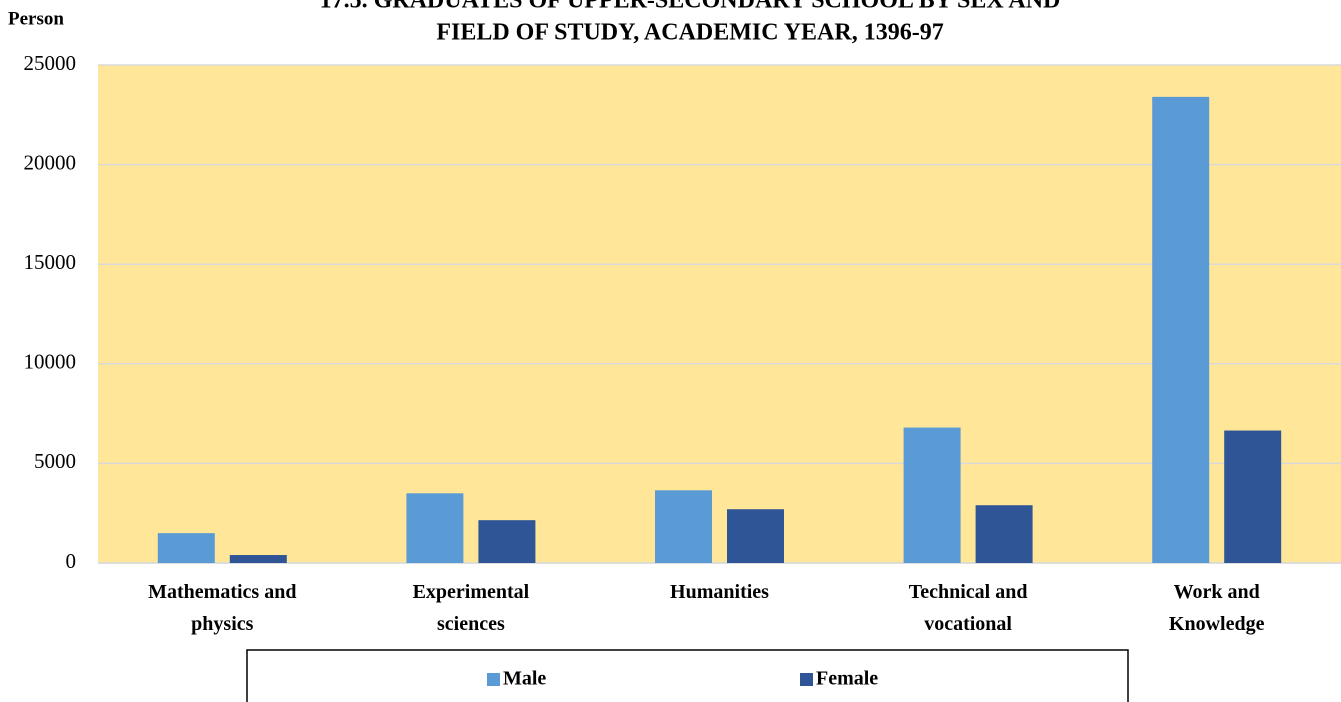  Describe the element at coordinates (36, 18) in the screenshot. I see `y-axis-label: Person` at that location.